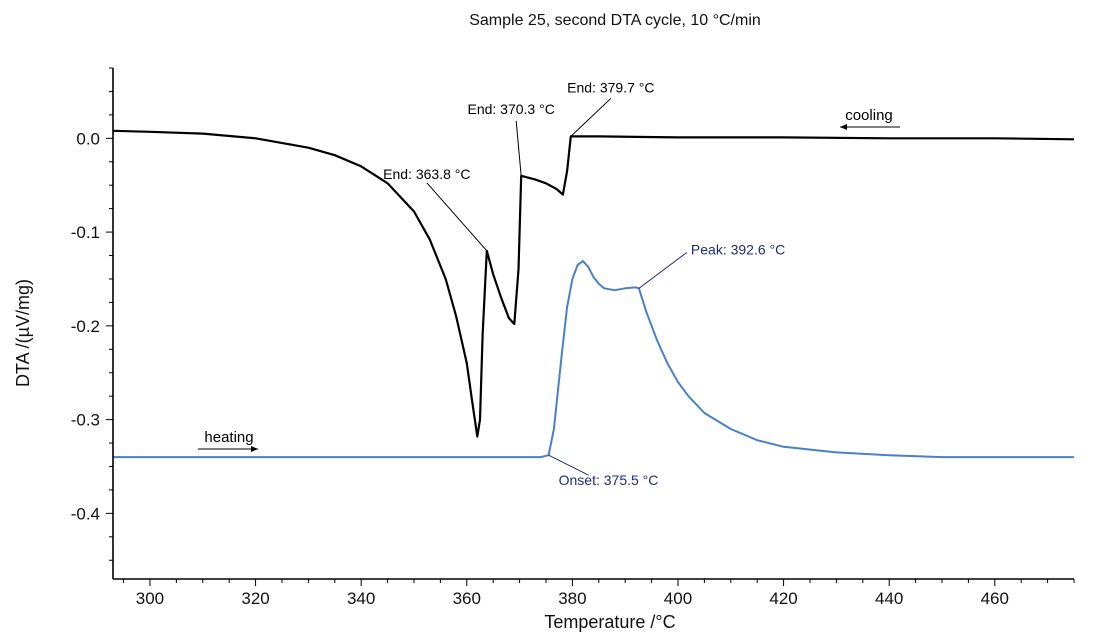 The width and height of the screenshot is (1096, 634). Describe the element at coordinates (361, 598) in the screenshot. I see `x-tick-label: 340` at that location.